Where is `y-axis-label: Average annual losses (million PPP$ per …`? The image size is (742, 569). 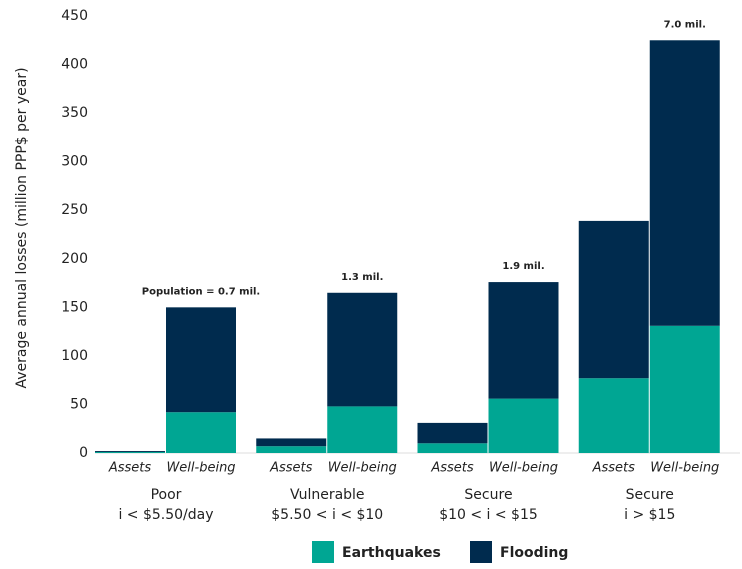
y-axis-label: Average annual losses (million PPP$ per … is located at coordinates (22, 227).